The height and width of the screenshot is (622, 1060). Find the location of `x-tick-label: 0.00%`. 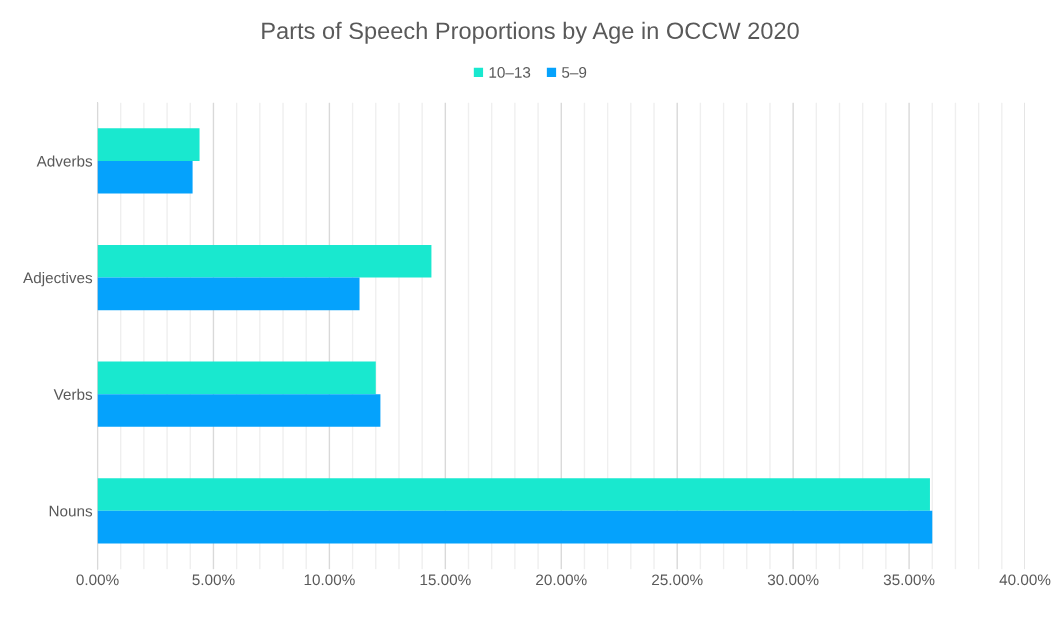

x-tick-label: 0.00% is located at coordinates (97, 580).